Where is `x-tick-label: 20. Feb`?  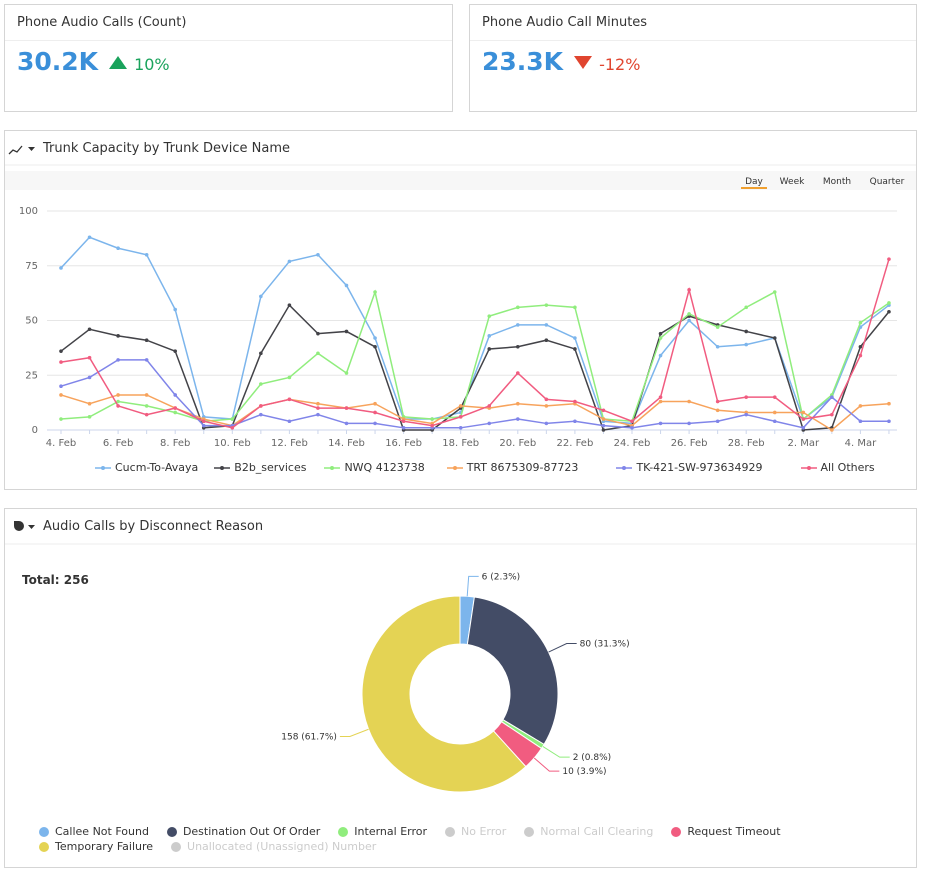 x-tick-label: 20. Feb is located at coordinates (517, 443).